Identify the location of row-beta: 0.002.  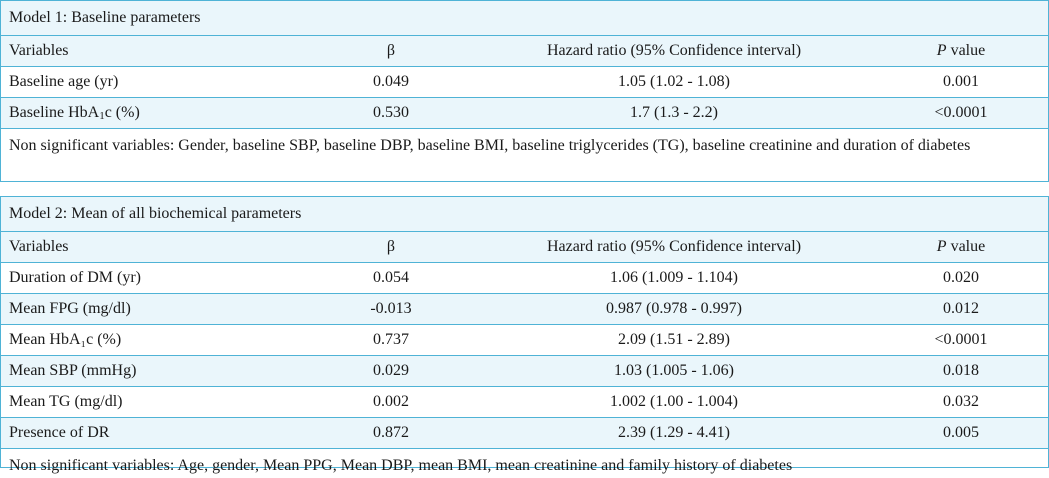
(391, 401).